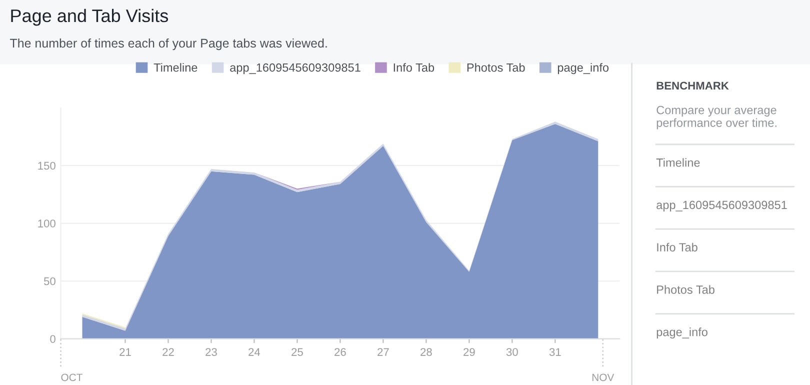 This screenshot has width=810, height=385. Describe the element at coordinates (176, 67) in the screenshot. I see `legend-label: Timeline` at that location.